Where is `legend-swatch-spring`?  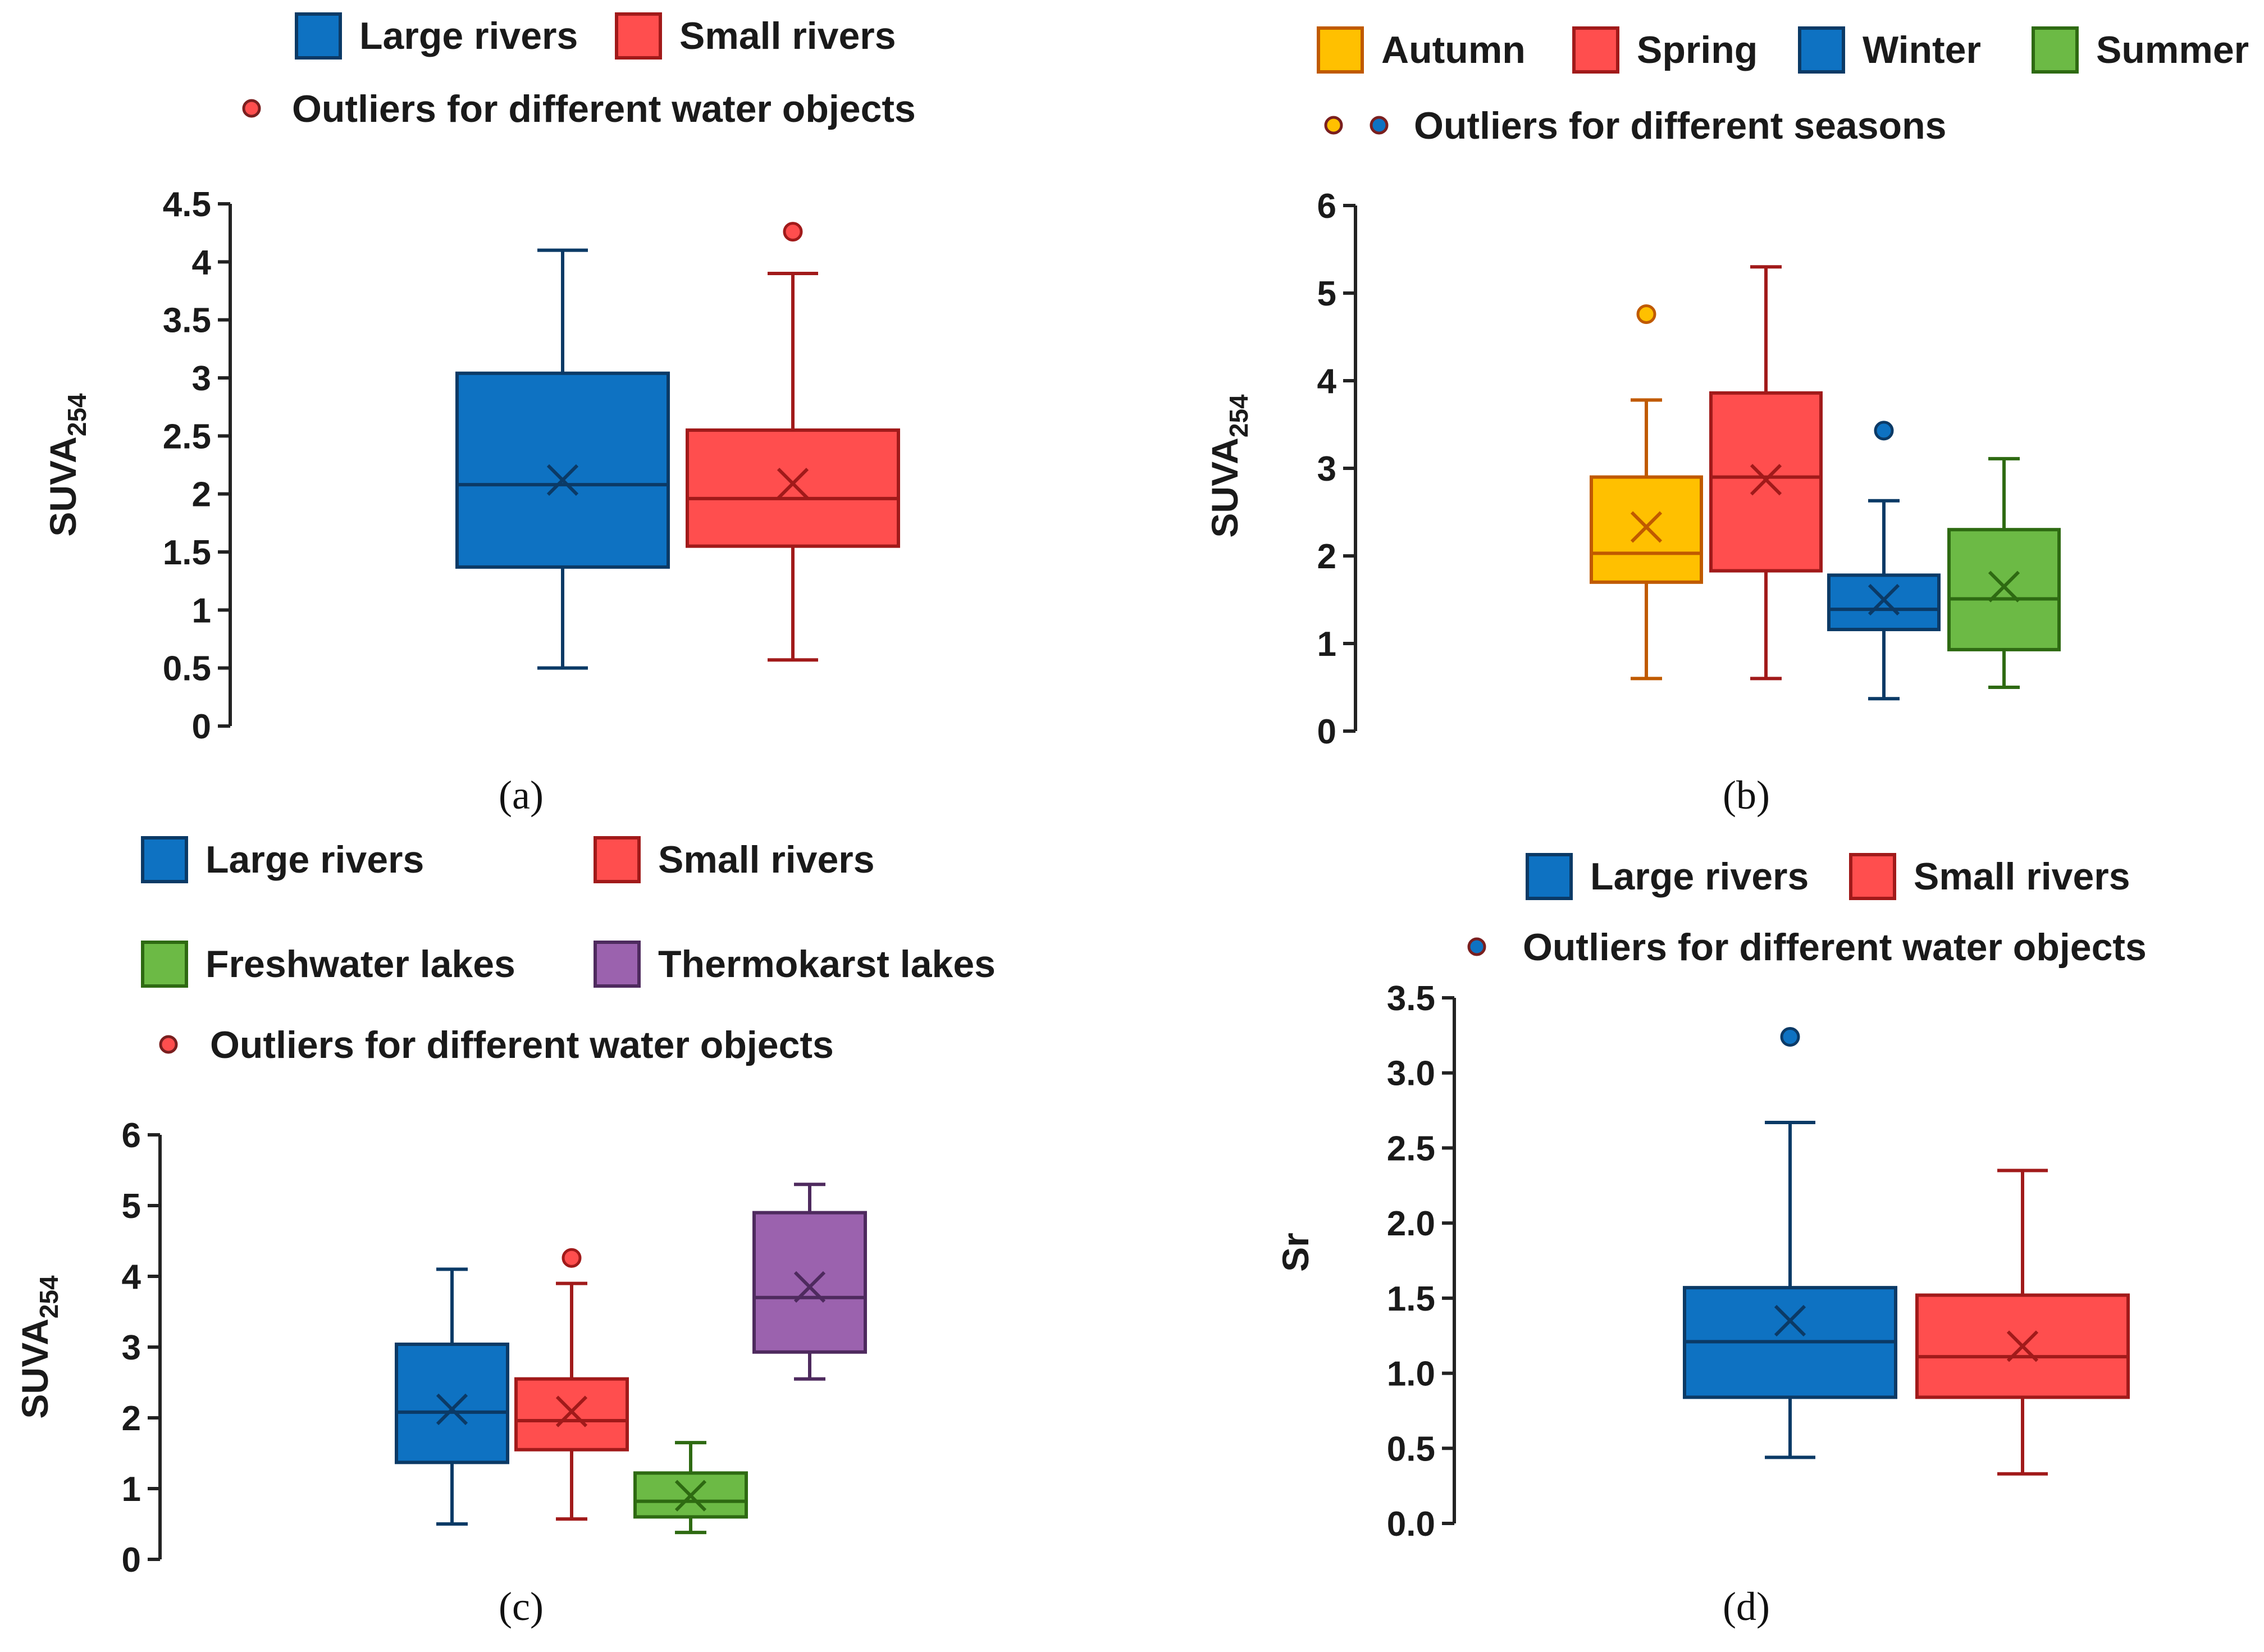
legend-swatch-spring is located at coordinates (1595, 50).